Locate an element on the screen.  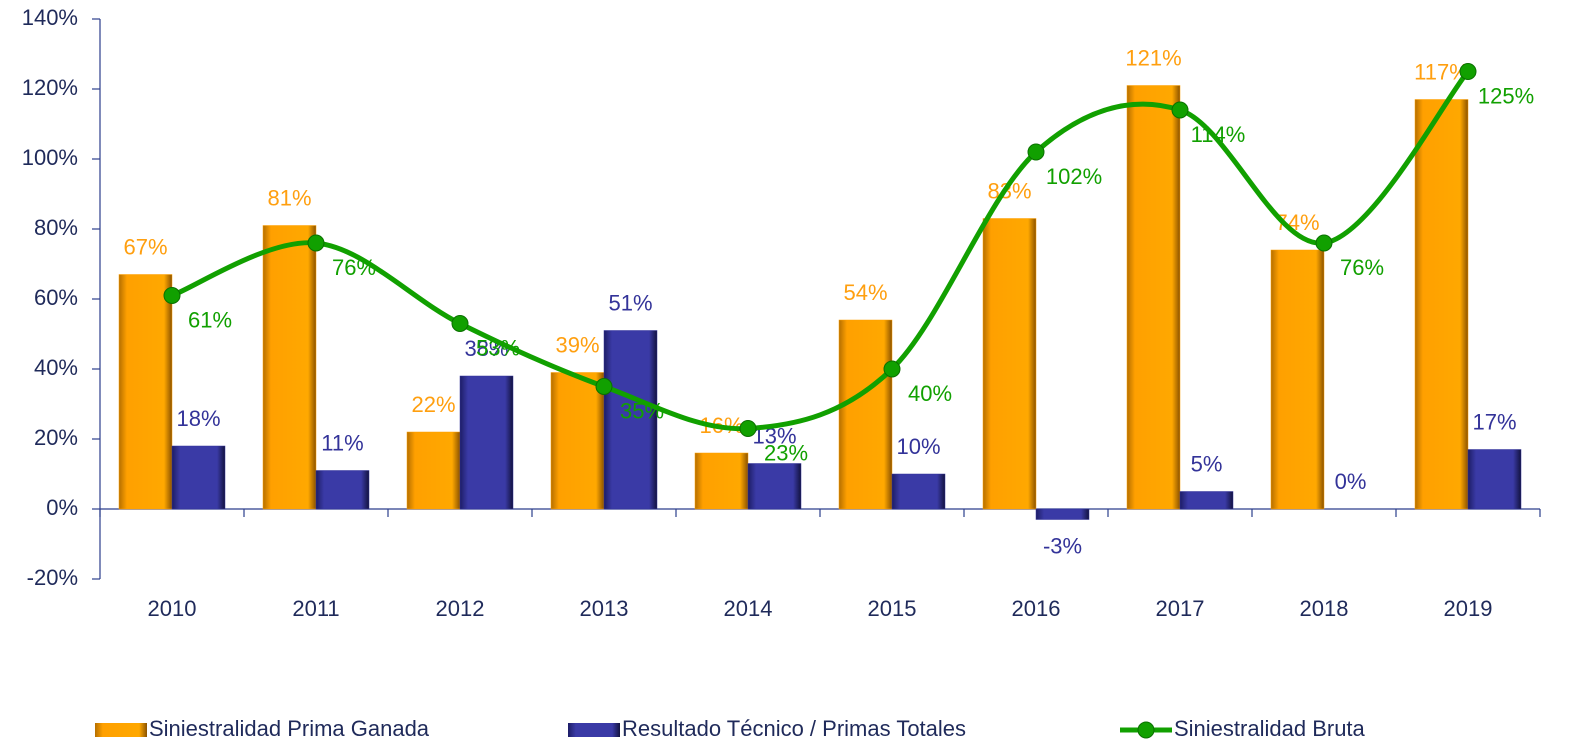
x-tick-label: 2016 is located at coordinates (1036, 608).